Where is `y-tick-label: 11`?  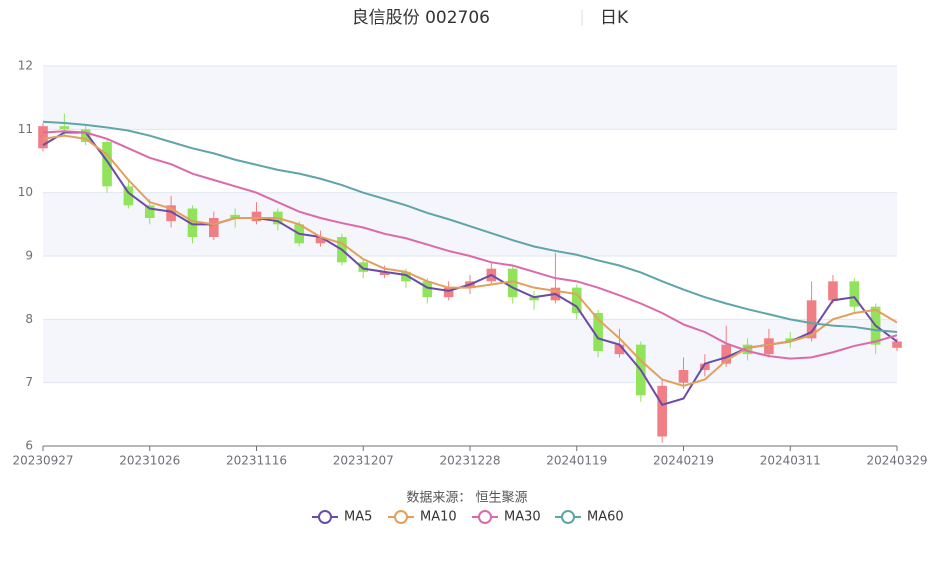
y-tick-label: 11 is located at coordinates (25, 129).